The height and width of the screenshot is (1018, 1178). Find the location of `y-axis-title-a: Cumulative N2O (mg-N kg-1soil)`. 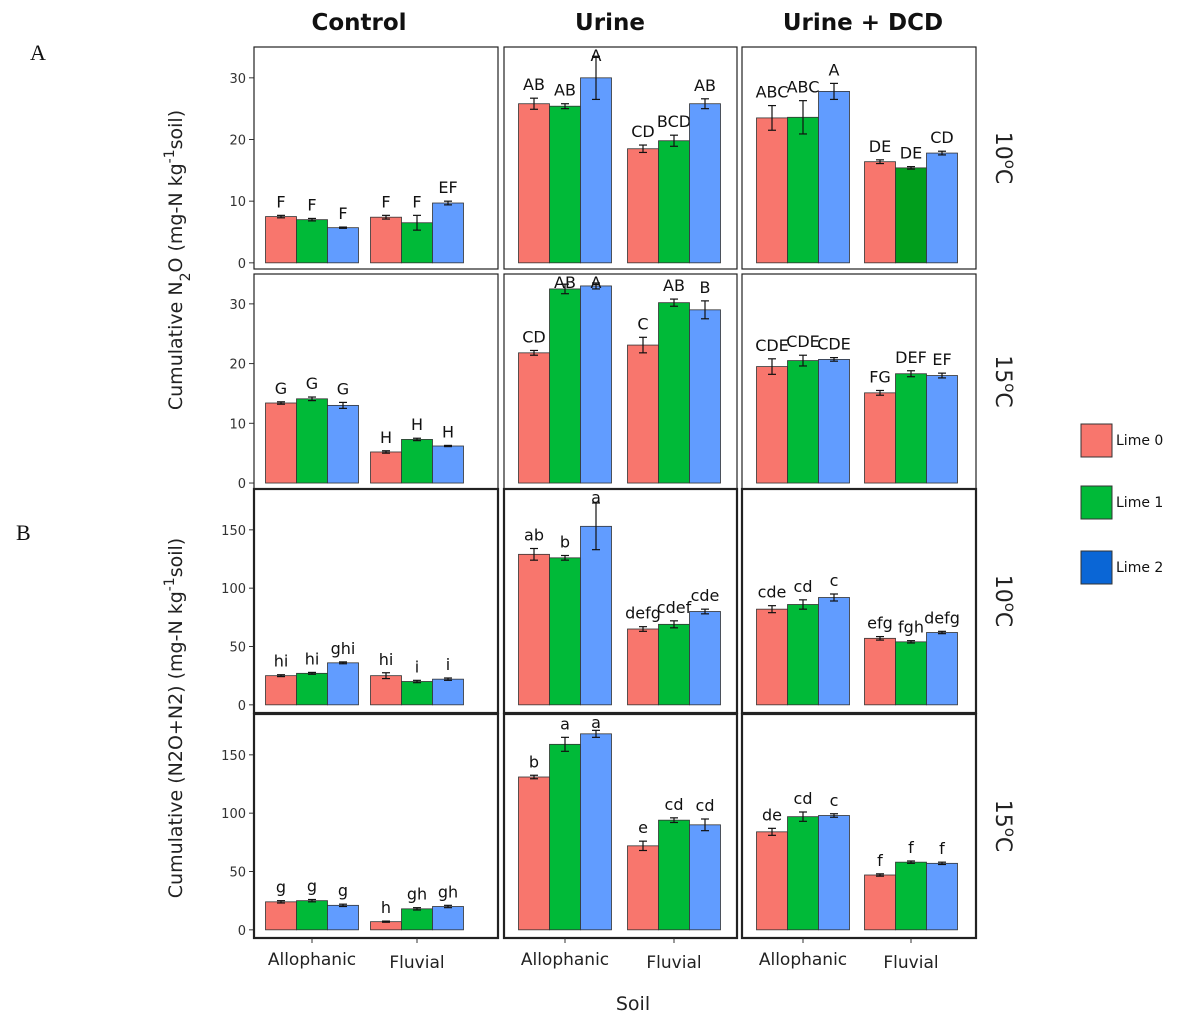

y-axis-title-a: Cumulative N2O (mg-N kg-1soil) is located at coordinates (178, 260).